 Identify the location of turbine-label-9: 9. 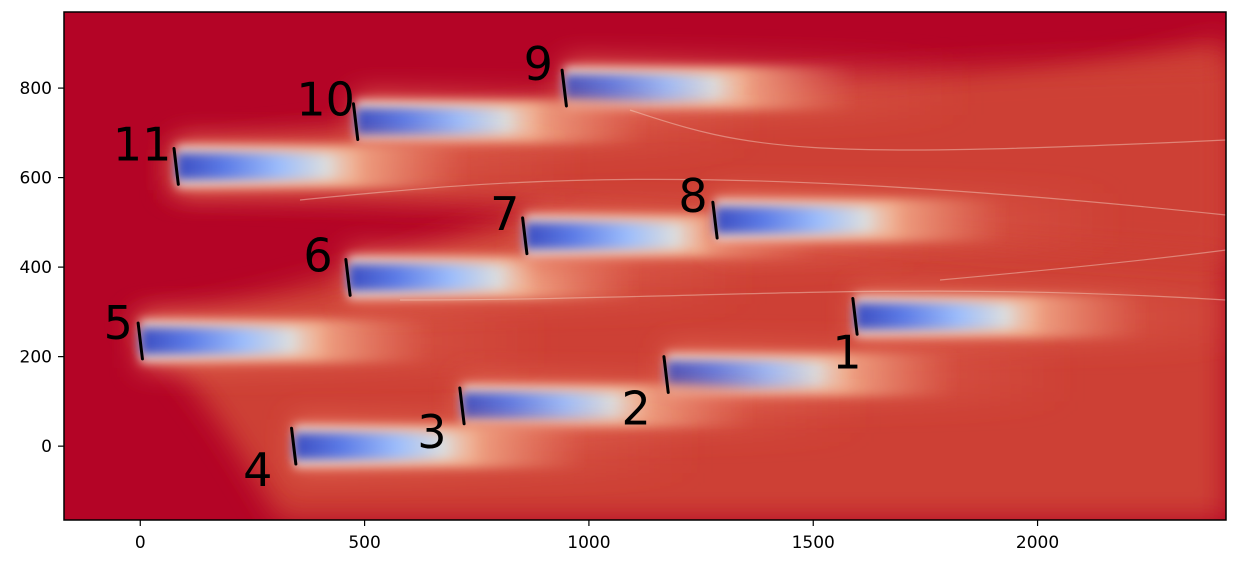
(538, 64).